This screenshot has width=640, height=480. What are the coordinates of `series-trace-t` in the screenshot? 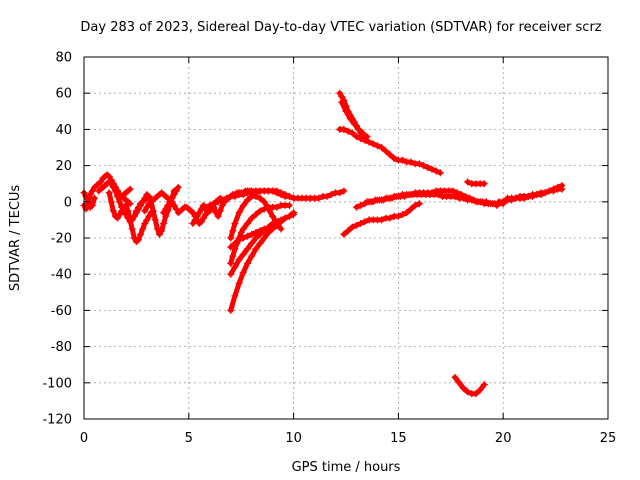 It's located at (381, 219).